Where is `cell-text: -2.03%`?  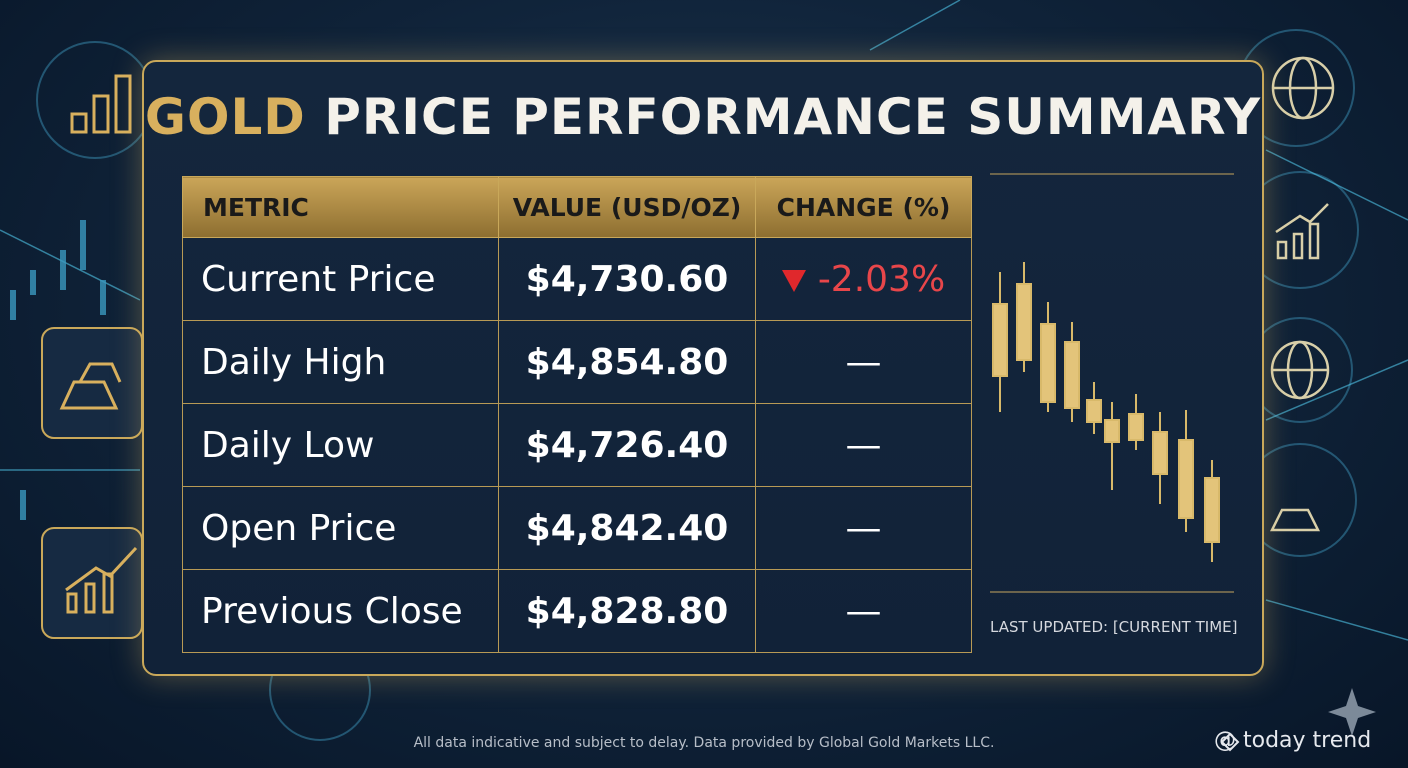
cell-text: -2.03% is located at coordinates (881, 279).